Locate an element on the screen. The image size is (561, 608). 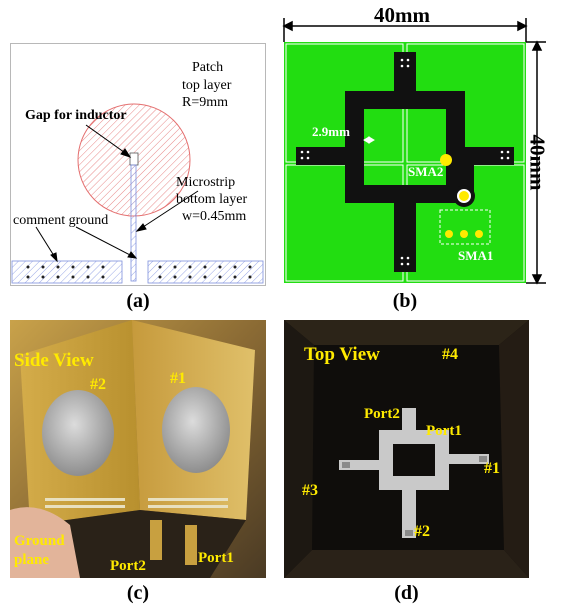
caption-d: (d) is located at coordinates (406, 593).